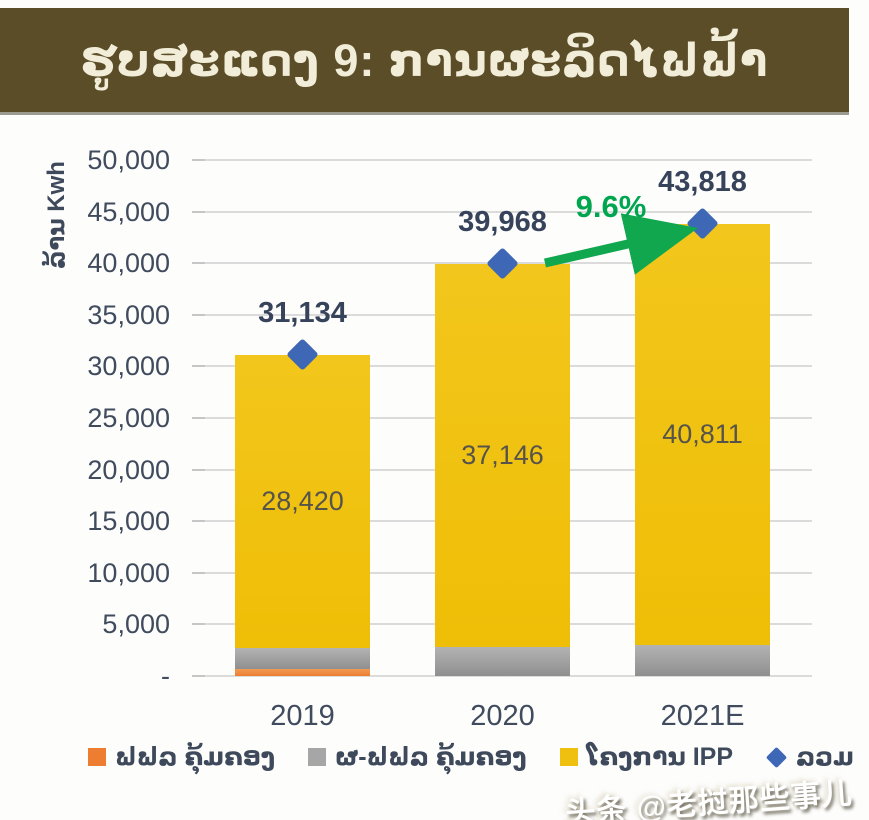 Image resolution: width=869 pixels, height=820 pixels. I want to click on chart-title: ຮູບສະແດງ 9: ການຜະລິດໄຟຟ້າ, so click(424, 60).